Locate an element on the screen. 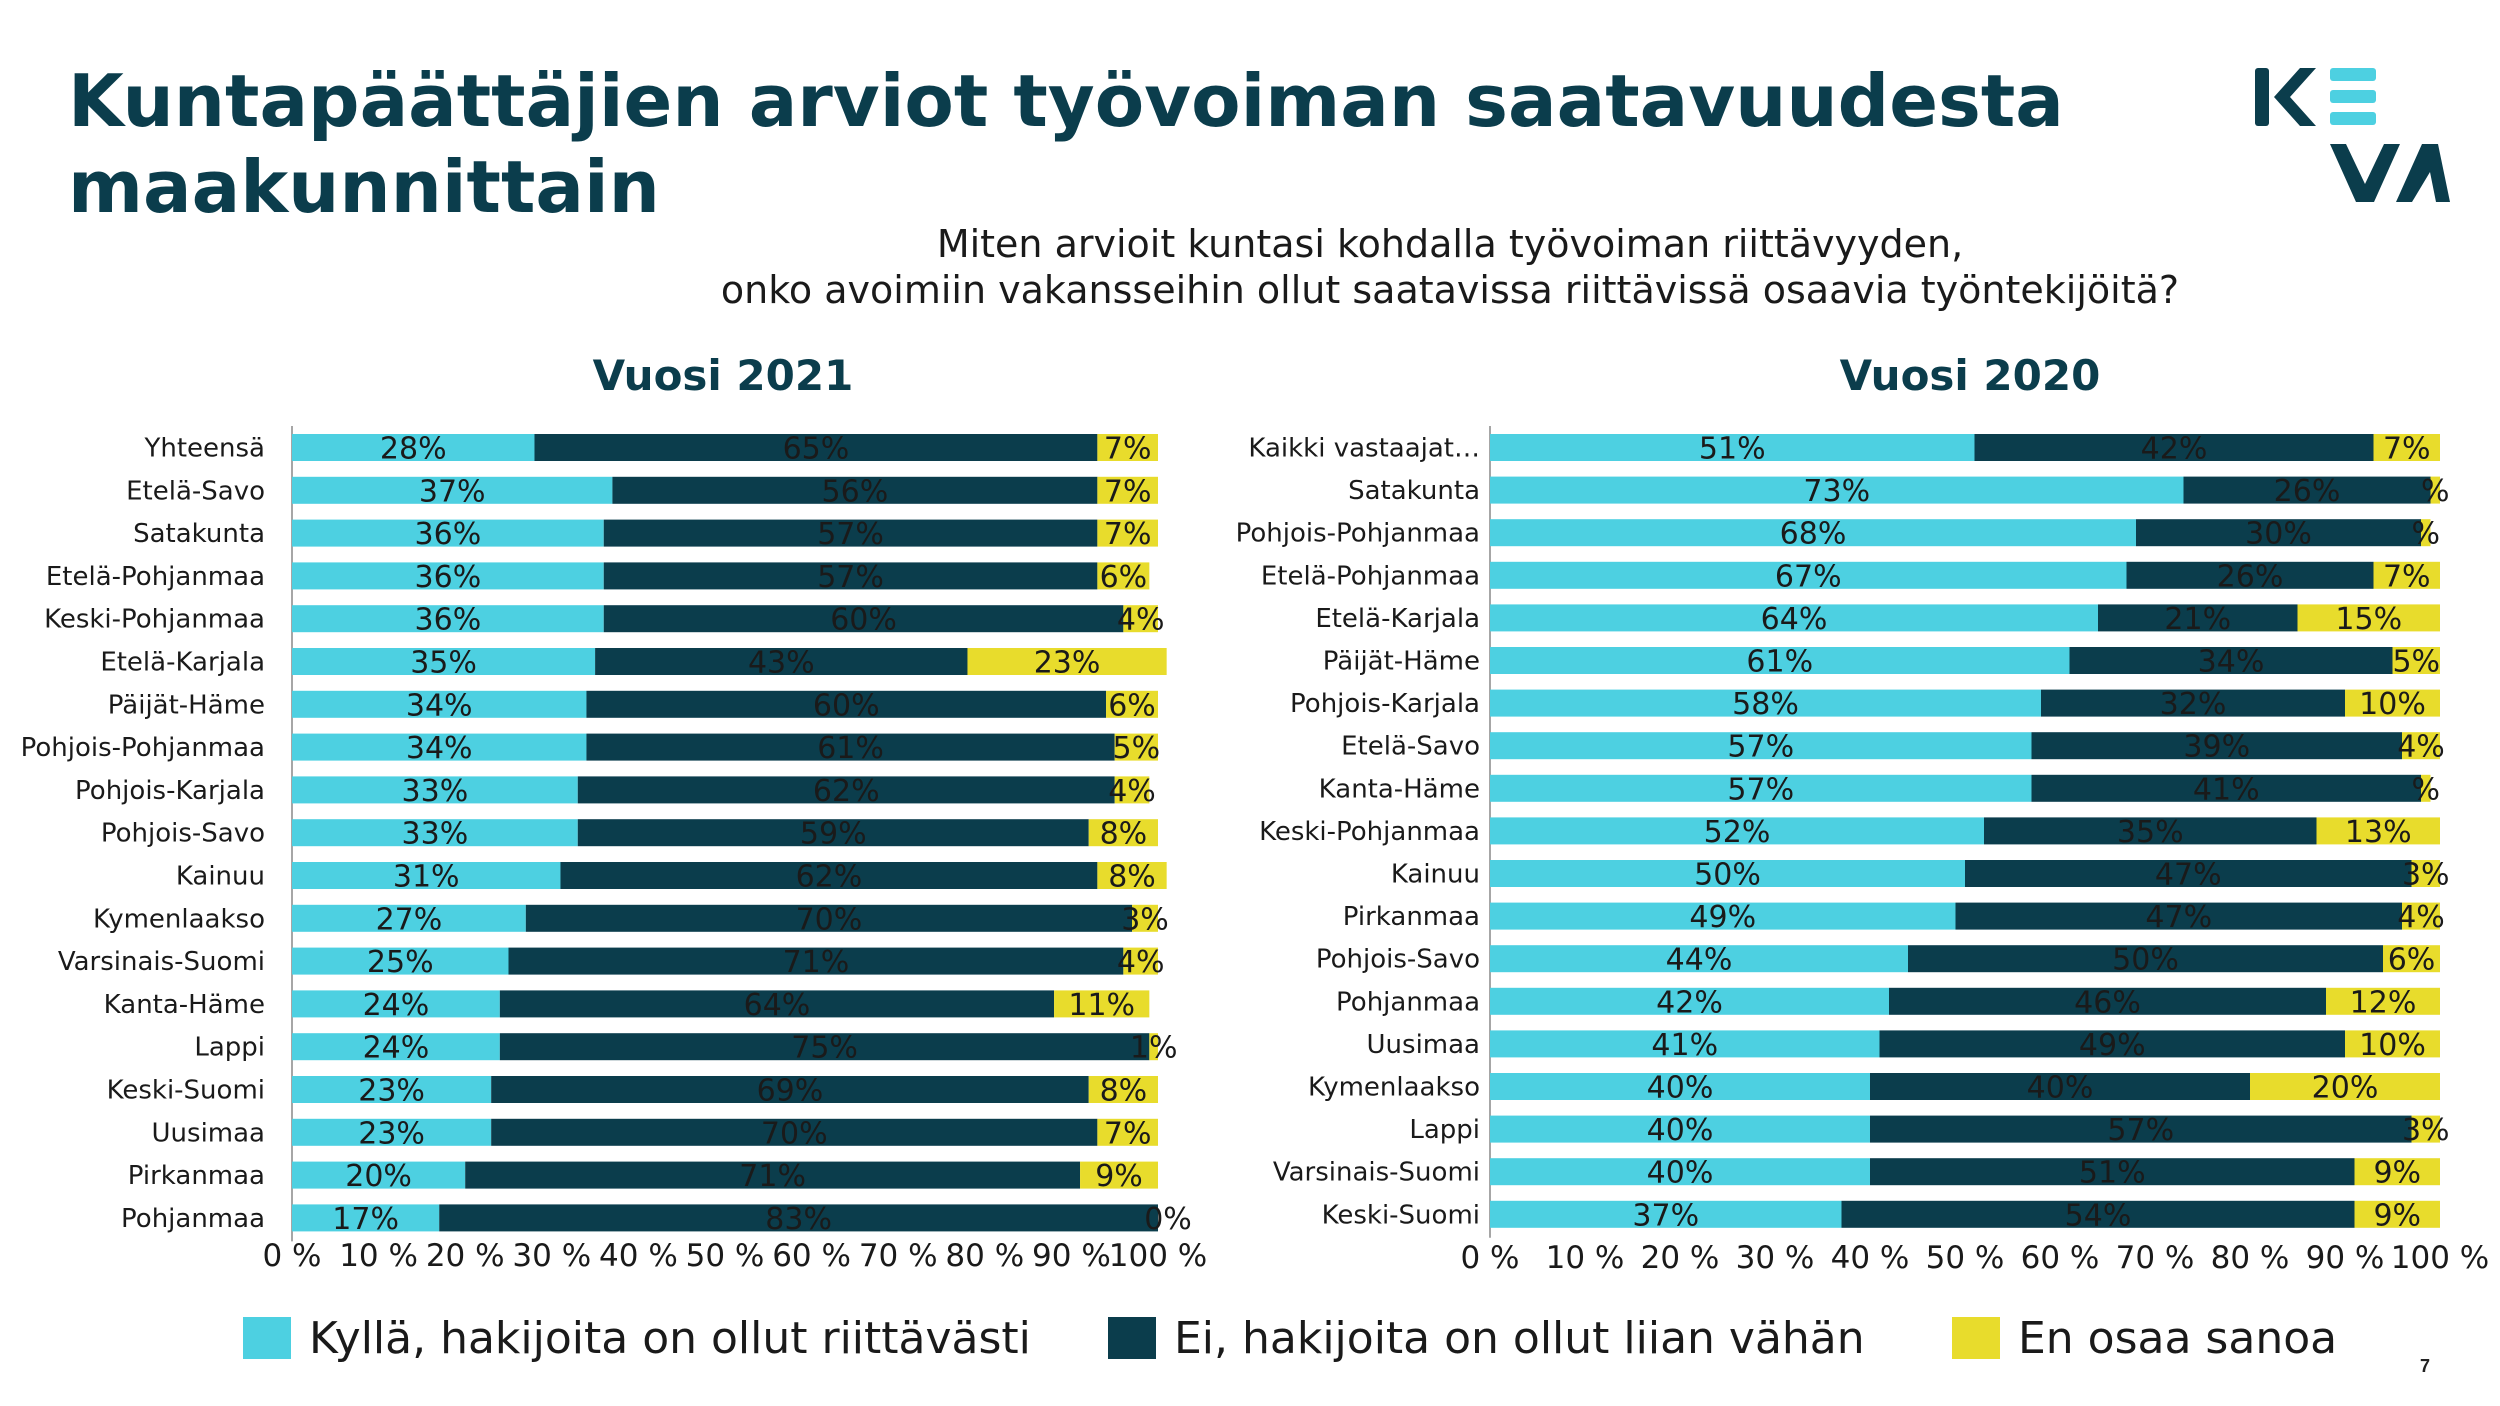 The image size is (2500, 1406). chart-2-category-label: Lappi is located at coordinates (1444, 1130).